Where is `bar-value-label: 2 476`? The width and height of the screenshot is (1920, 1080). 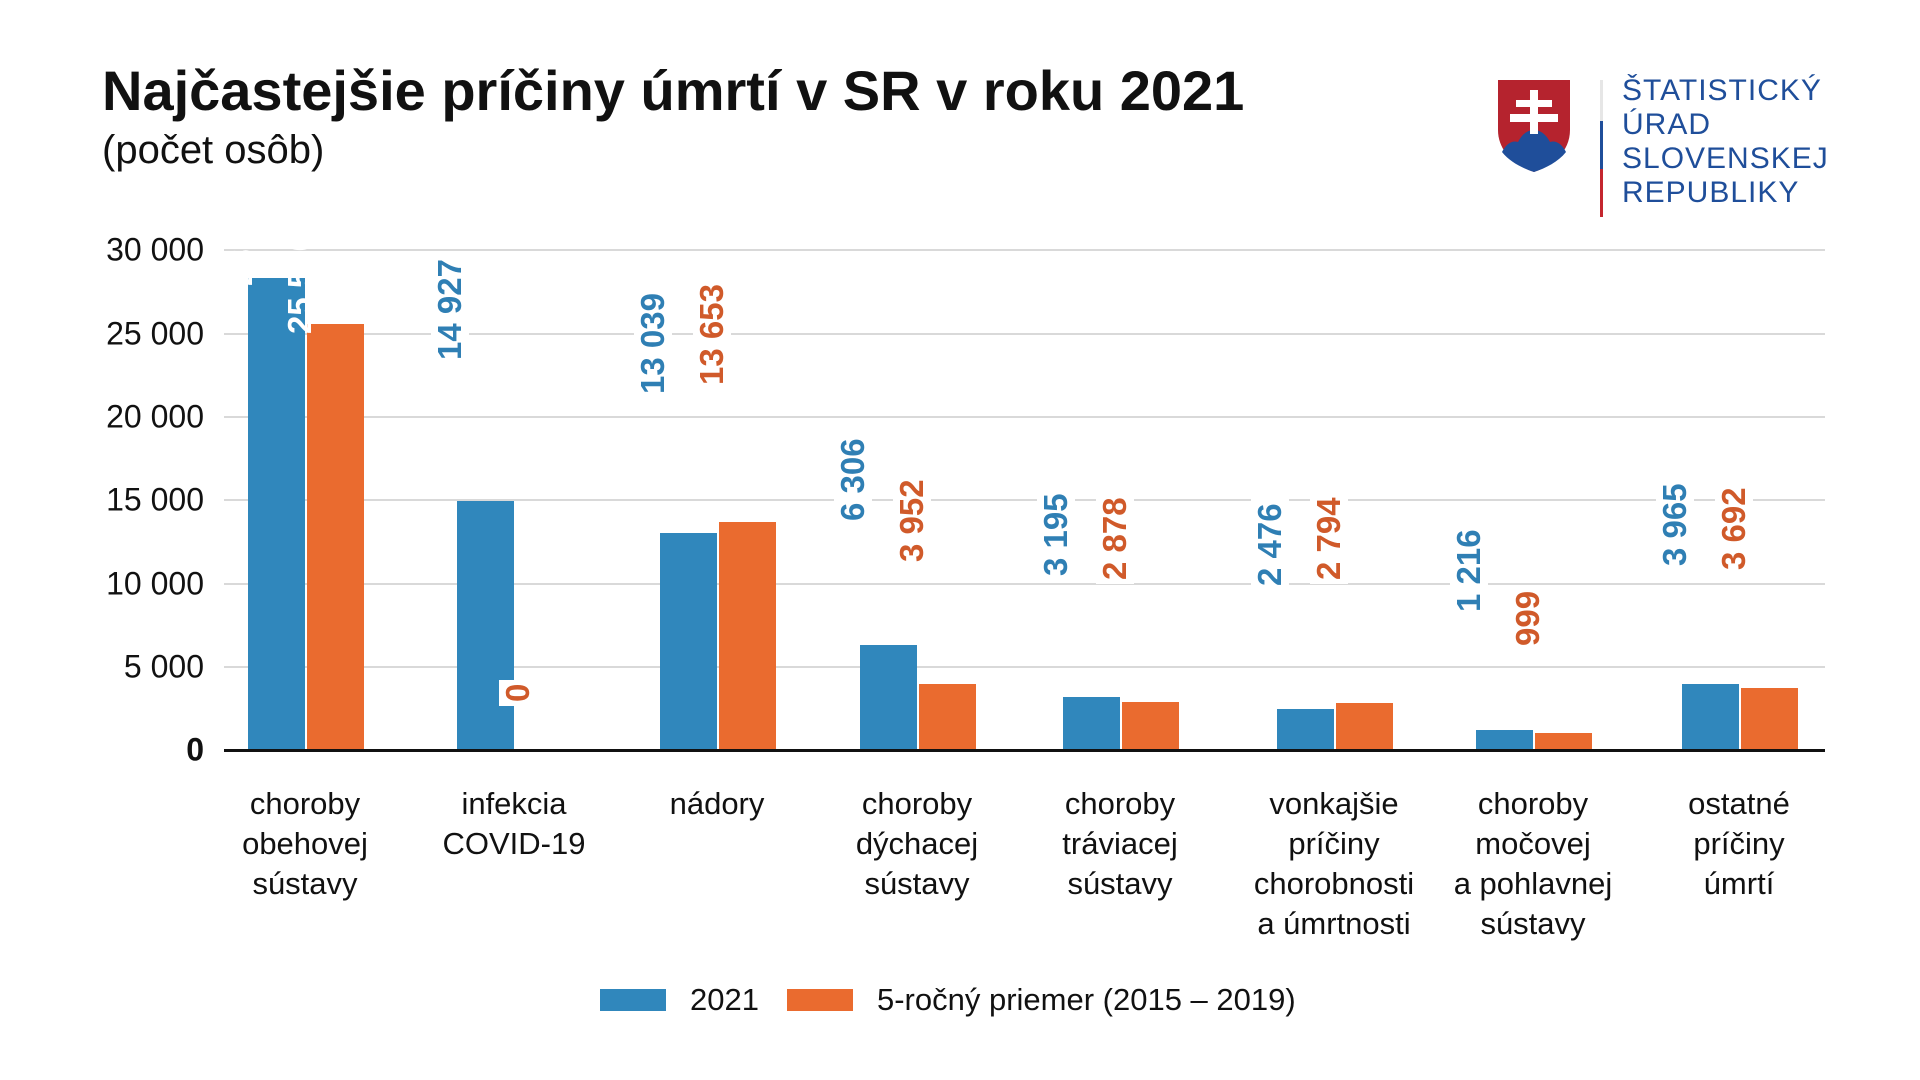 bar-value-label: 2 476 is located at coordinates (1270, 544).